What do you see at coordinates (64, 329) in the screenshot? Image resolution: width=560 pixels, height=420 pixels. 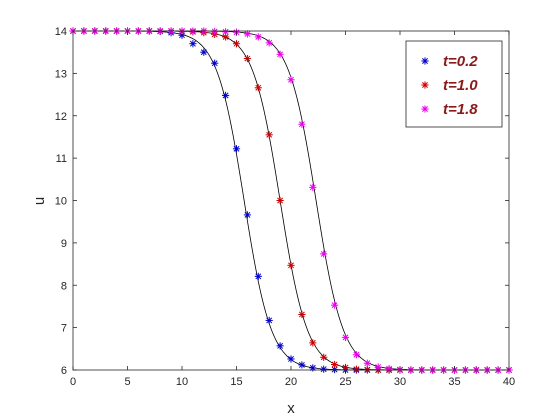 I see `y-tick-label: 7` at bounding box center [64, 329].